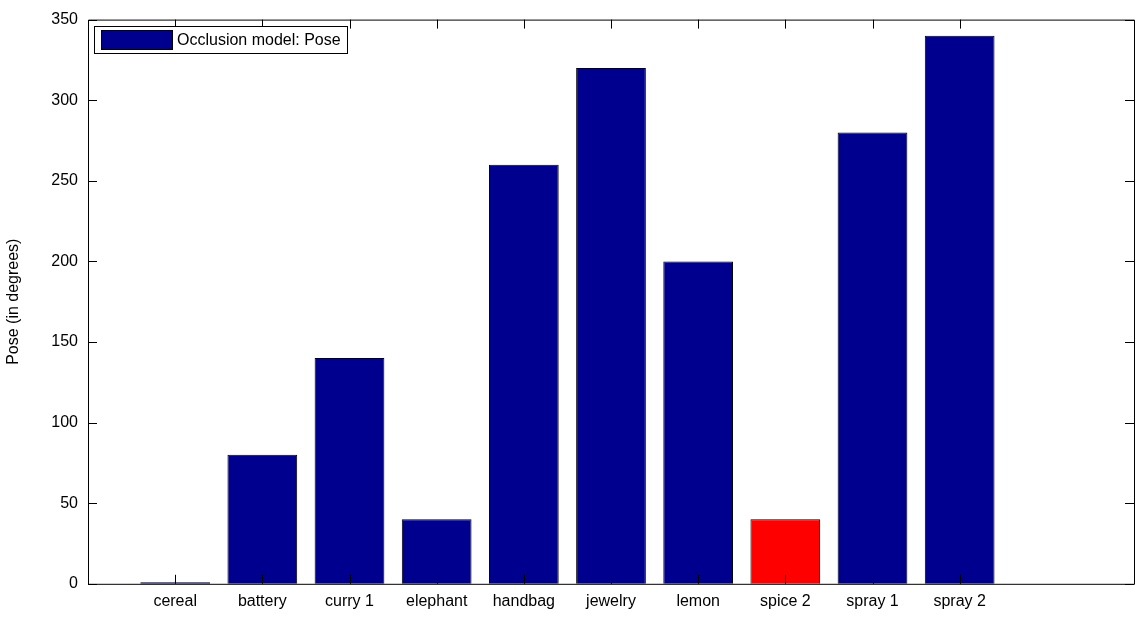 The width and height of the screenshot is (1142, 619). Describe the element at coordinates (872, 600) in the screenshot. I see `x-tick-label: spray 1` at that location.